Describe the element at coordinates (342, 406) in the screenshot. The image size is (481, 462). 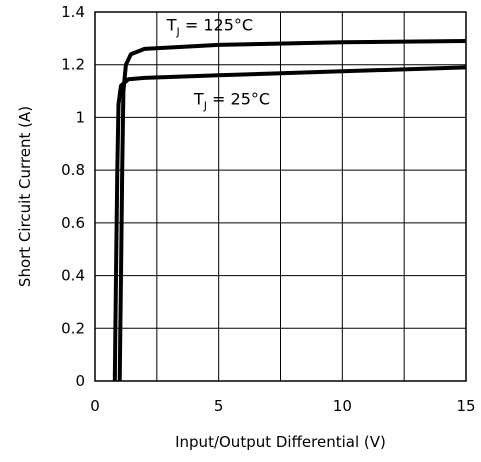
I see `x-tick-label: 10` at that location.